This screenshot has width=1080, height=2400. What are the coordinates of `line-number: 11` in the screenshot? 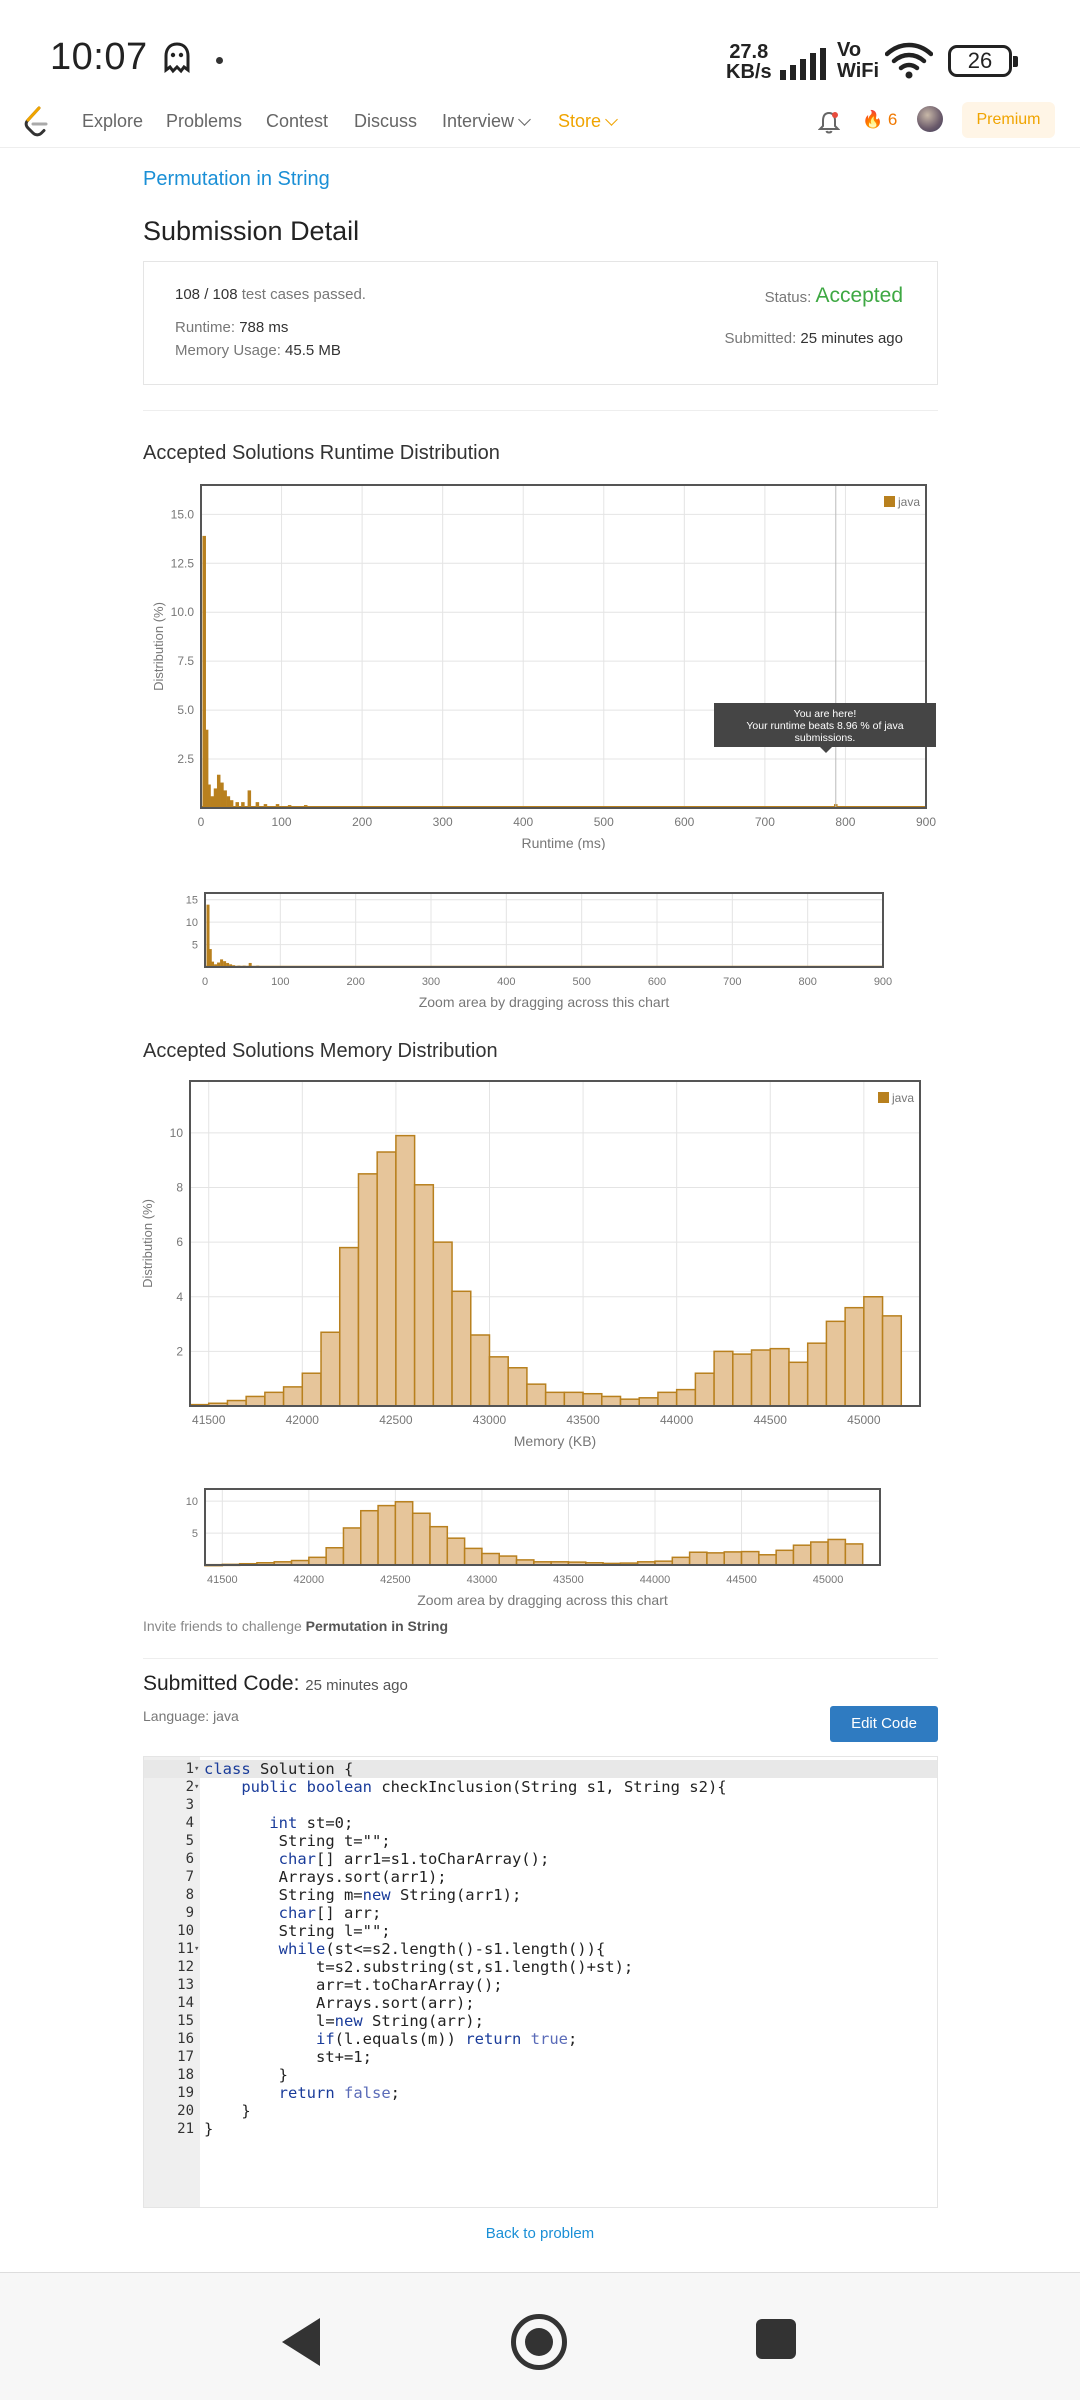 It's located at (185, 1949).